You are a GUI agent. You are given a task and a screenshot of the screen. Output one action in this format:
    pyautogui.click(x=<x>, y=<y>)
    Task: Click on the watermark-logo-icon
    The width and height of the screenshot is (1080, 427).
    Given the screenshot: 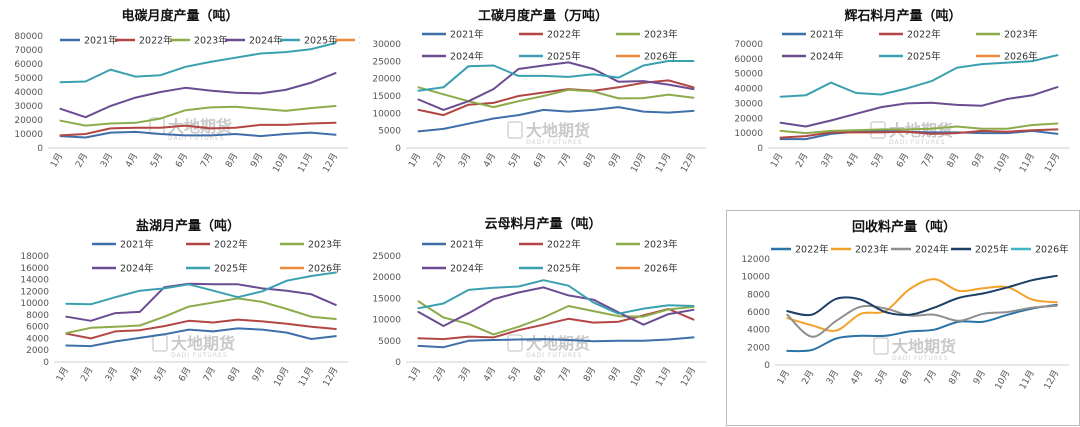 What is the action you would take?
    pyautogui.click(x=515, y=130)
    